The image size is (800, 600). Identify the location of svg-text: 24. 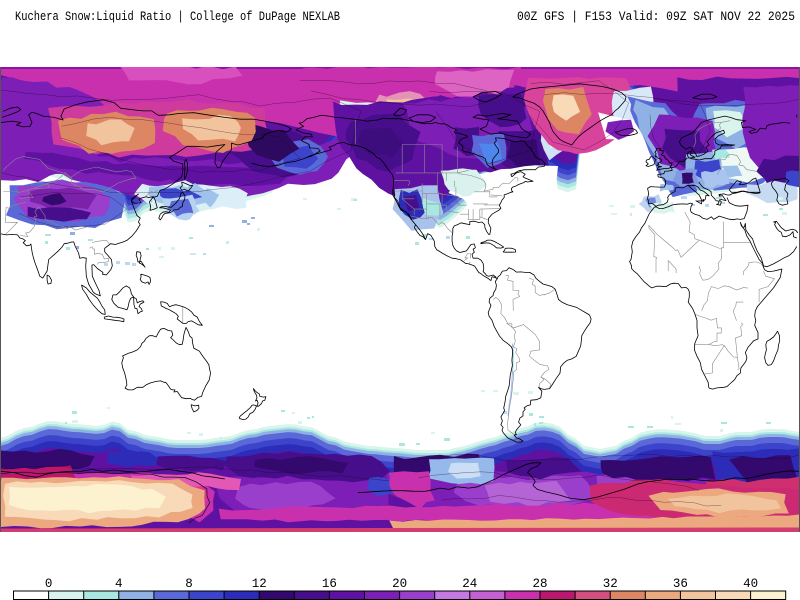
(469, 584).